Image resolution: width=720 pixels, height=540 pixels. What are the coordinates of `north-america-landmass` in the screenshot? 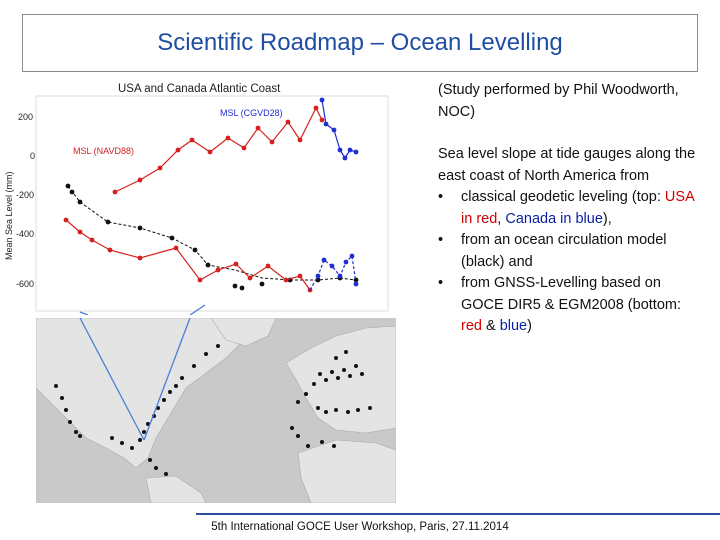 It's located at (139, 393).